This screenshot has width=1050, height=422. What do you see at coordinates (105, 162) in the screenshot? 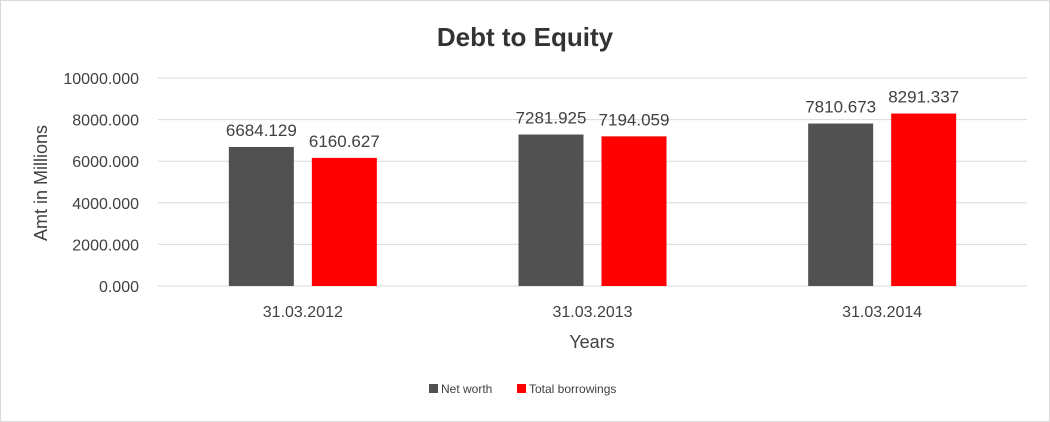
I see `y-tick-label: 6000.000` at bounding box center [105, 162].